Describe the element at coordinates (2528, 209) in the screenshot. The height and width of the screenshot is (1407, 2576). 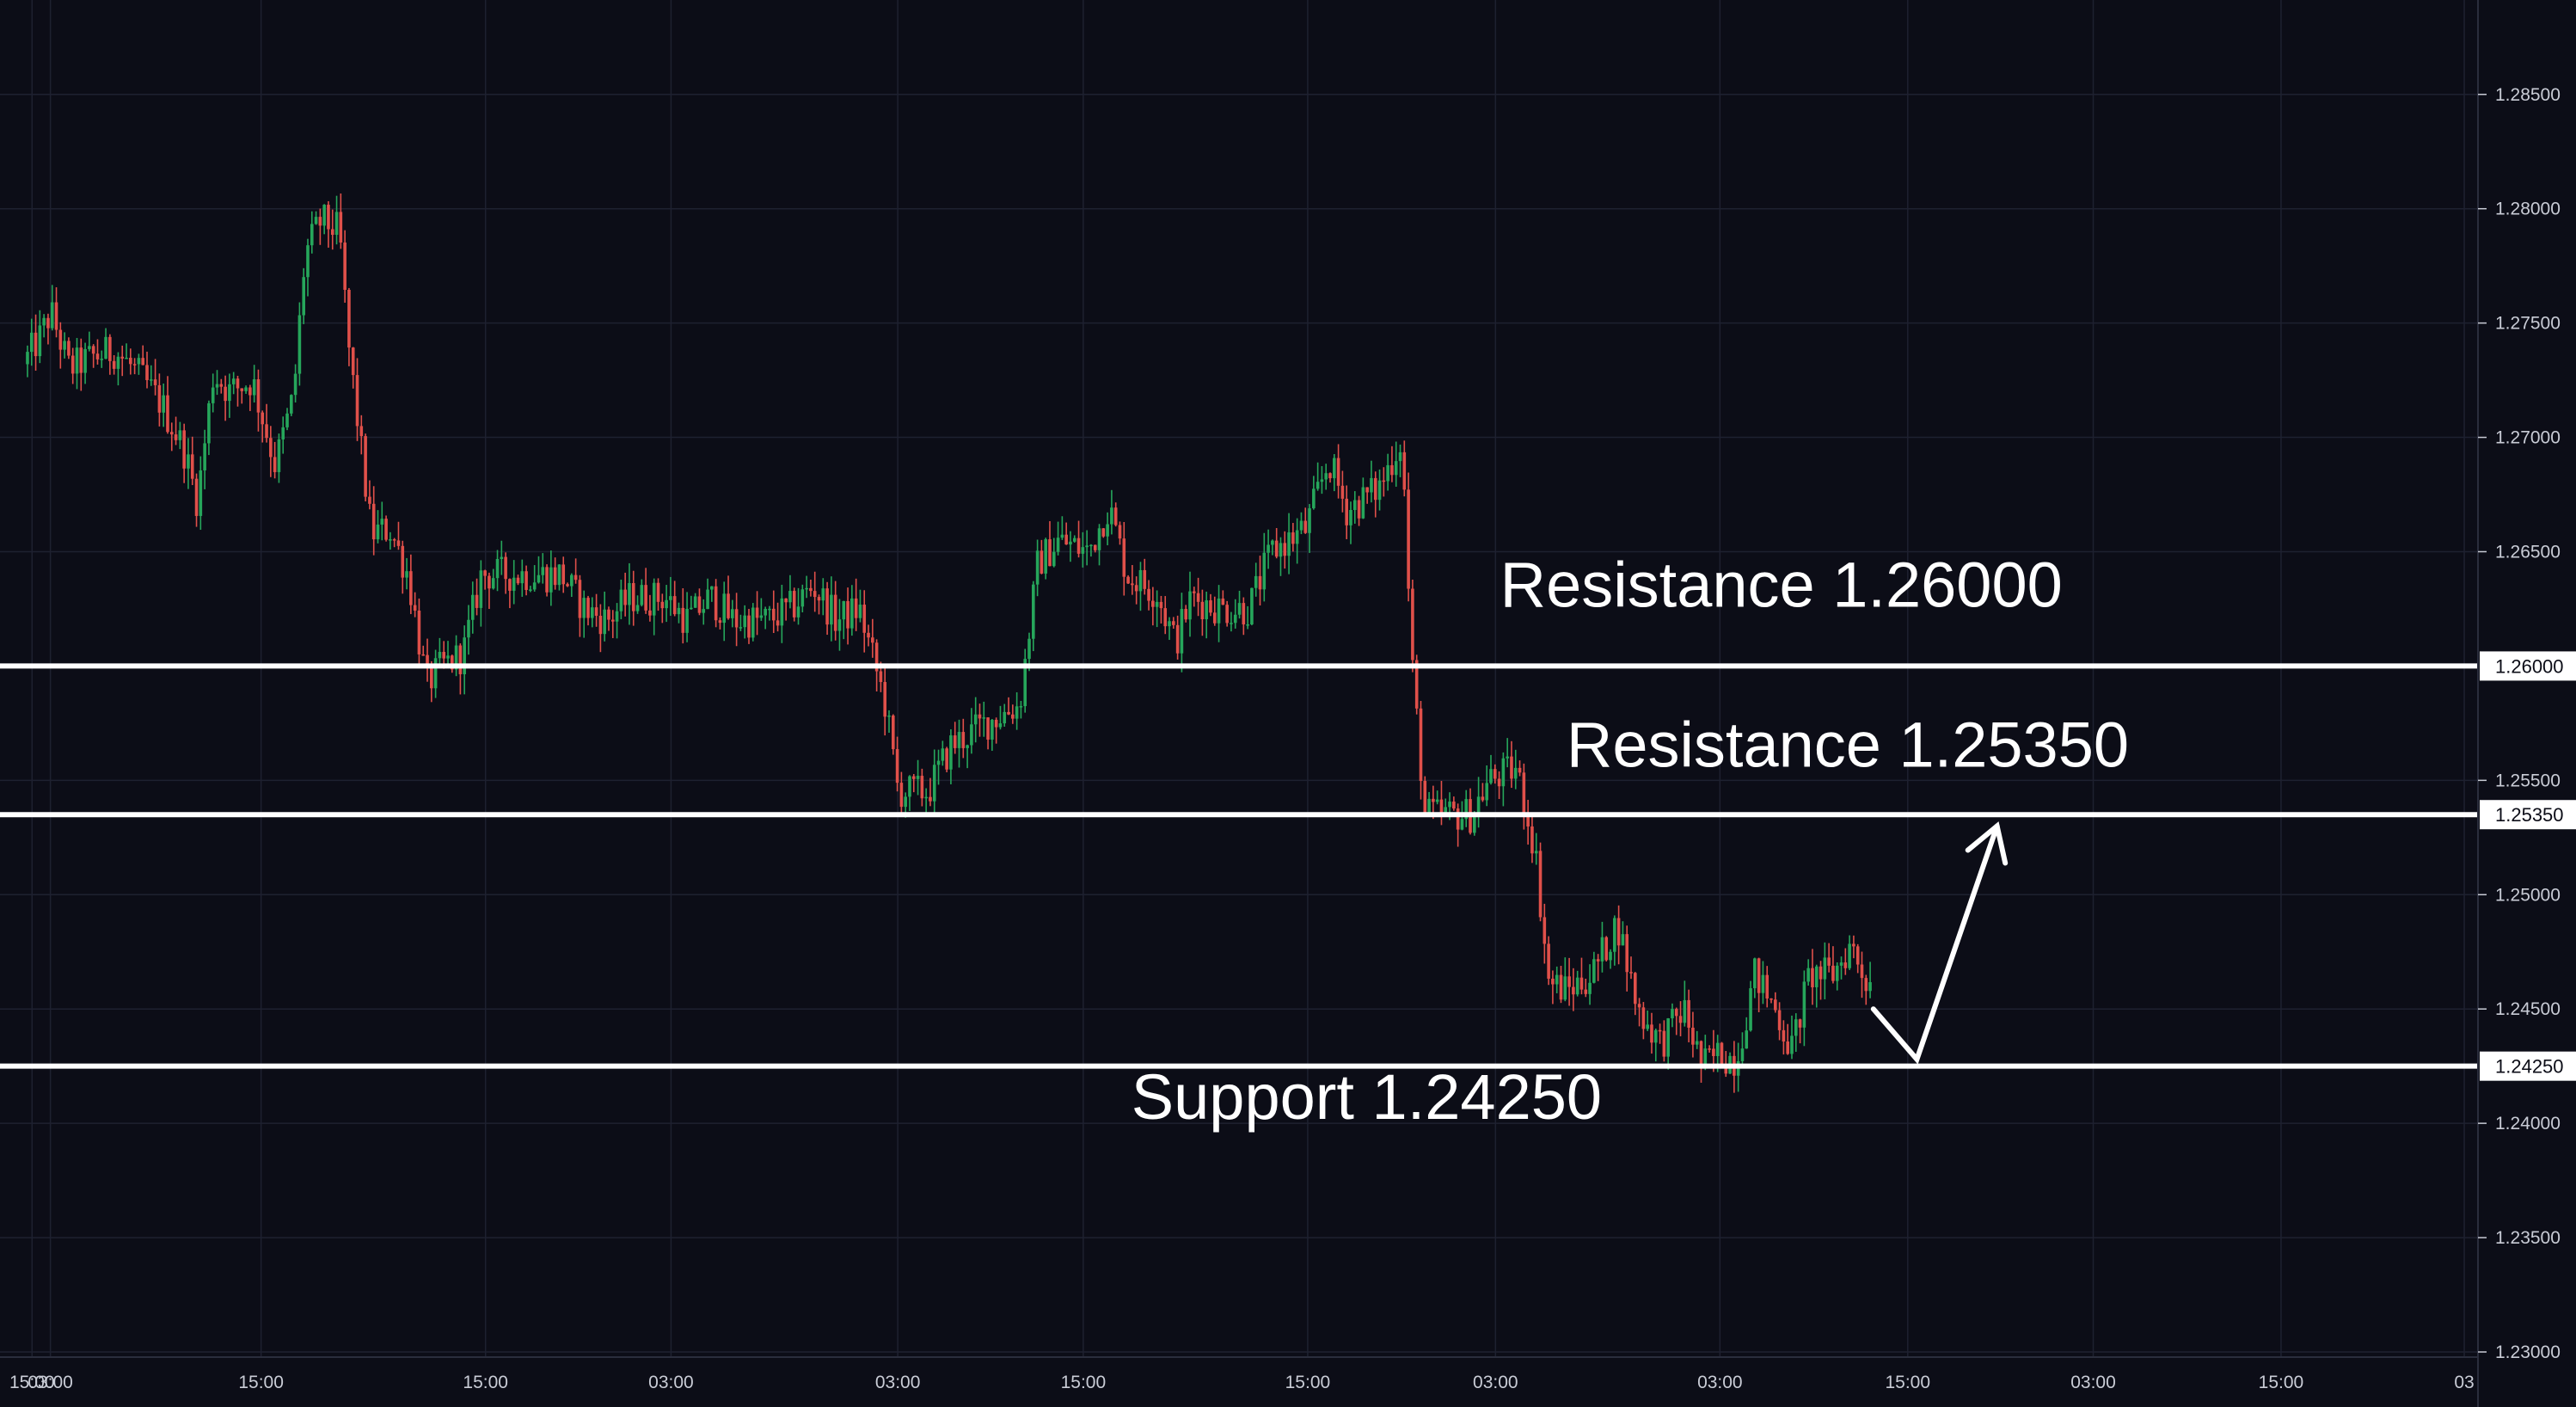
I see `y-tick-label: 1.28000` at that location.